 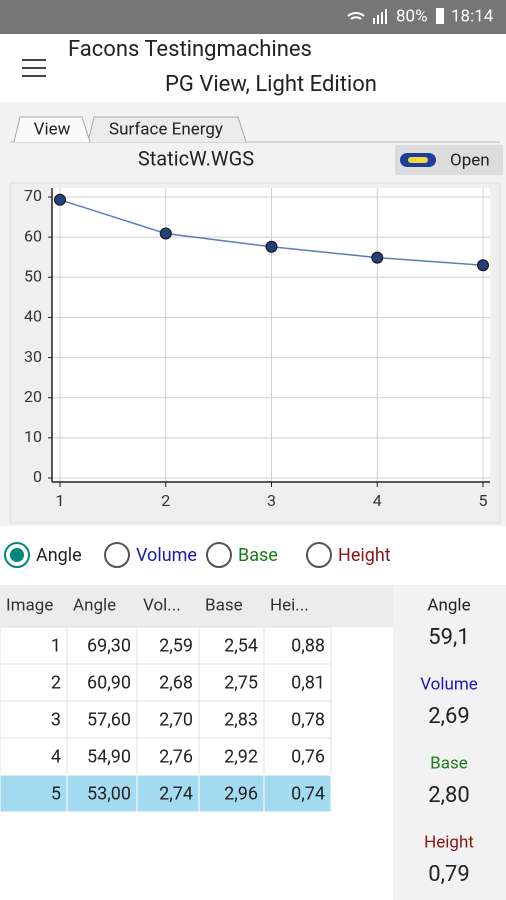 I want to click on summary-value: 2,69, so click(x=448, y=716).